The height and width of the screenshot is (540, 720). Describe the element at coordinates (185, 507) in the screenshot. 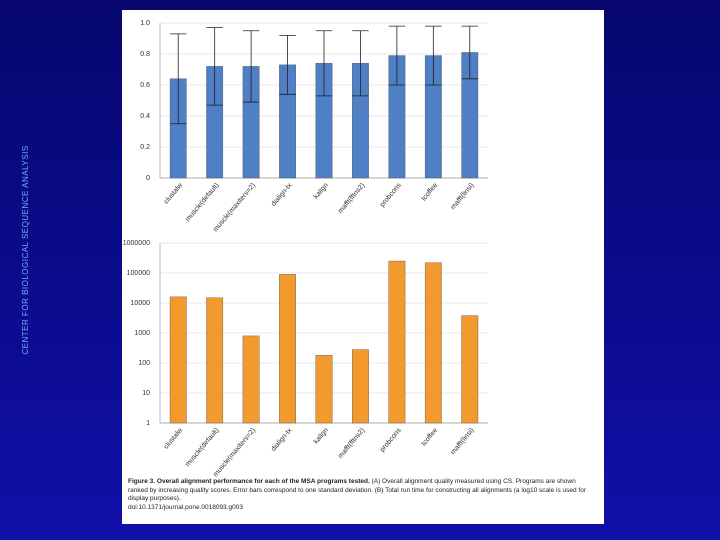

I see `caption-doi: doi:10.1371/journal.pone.0018093.g003` at that location.